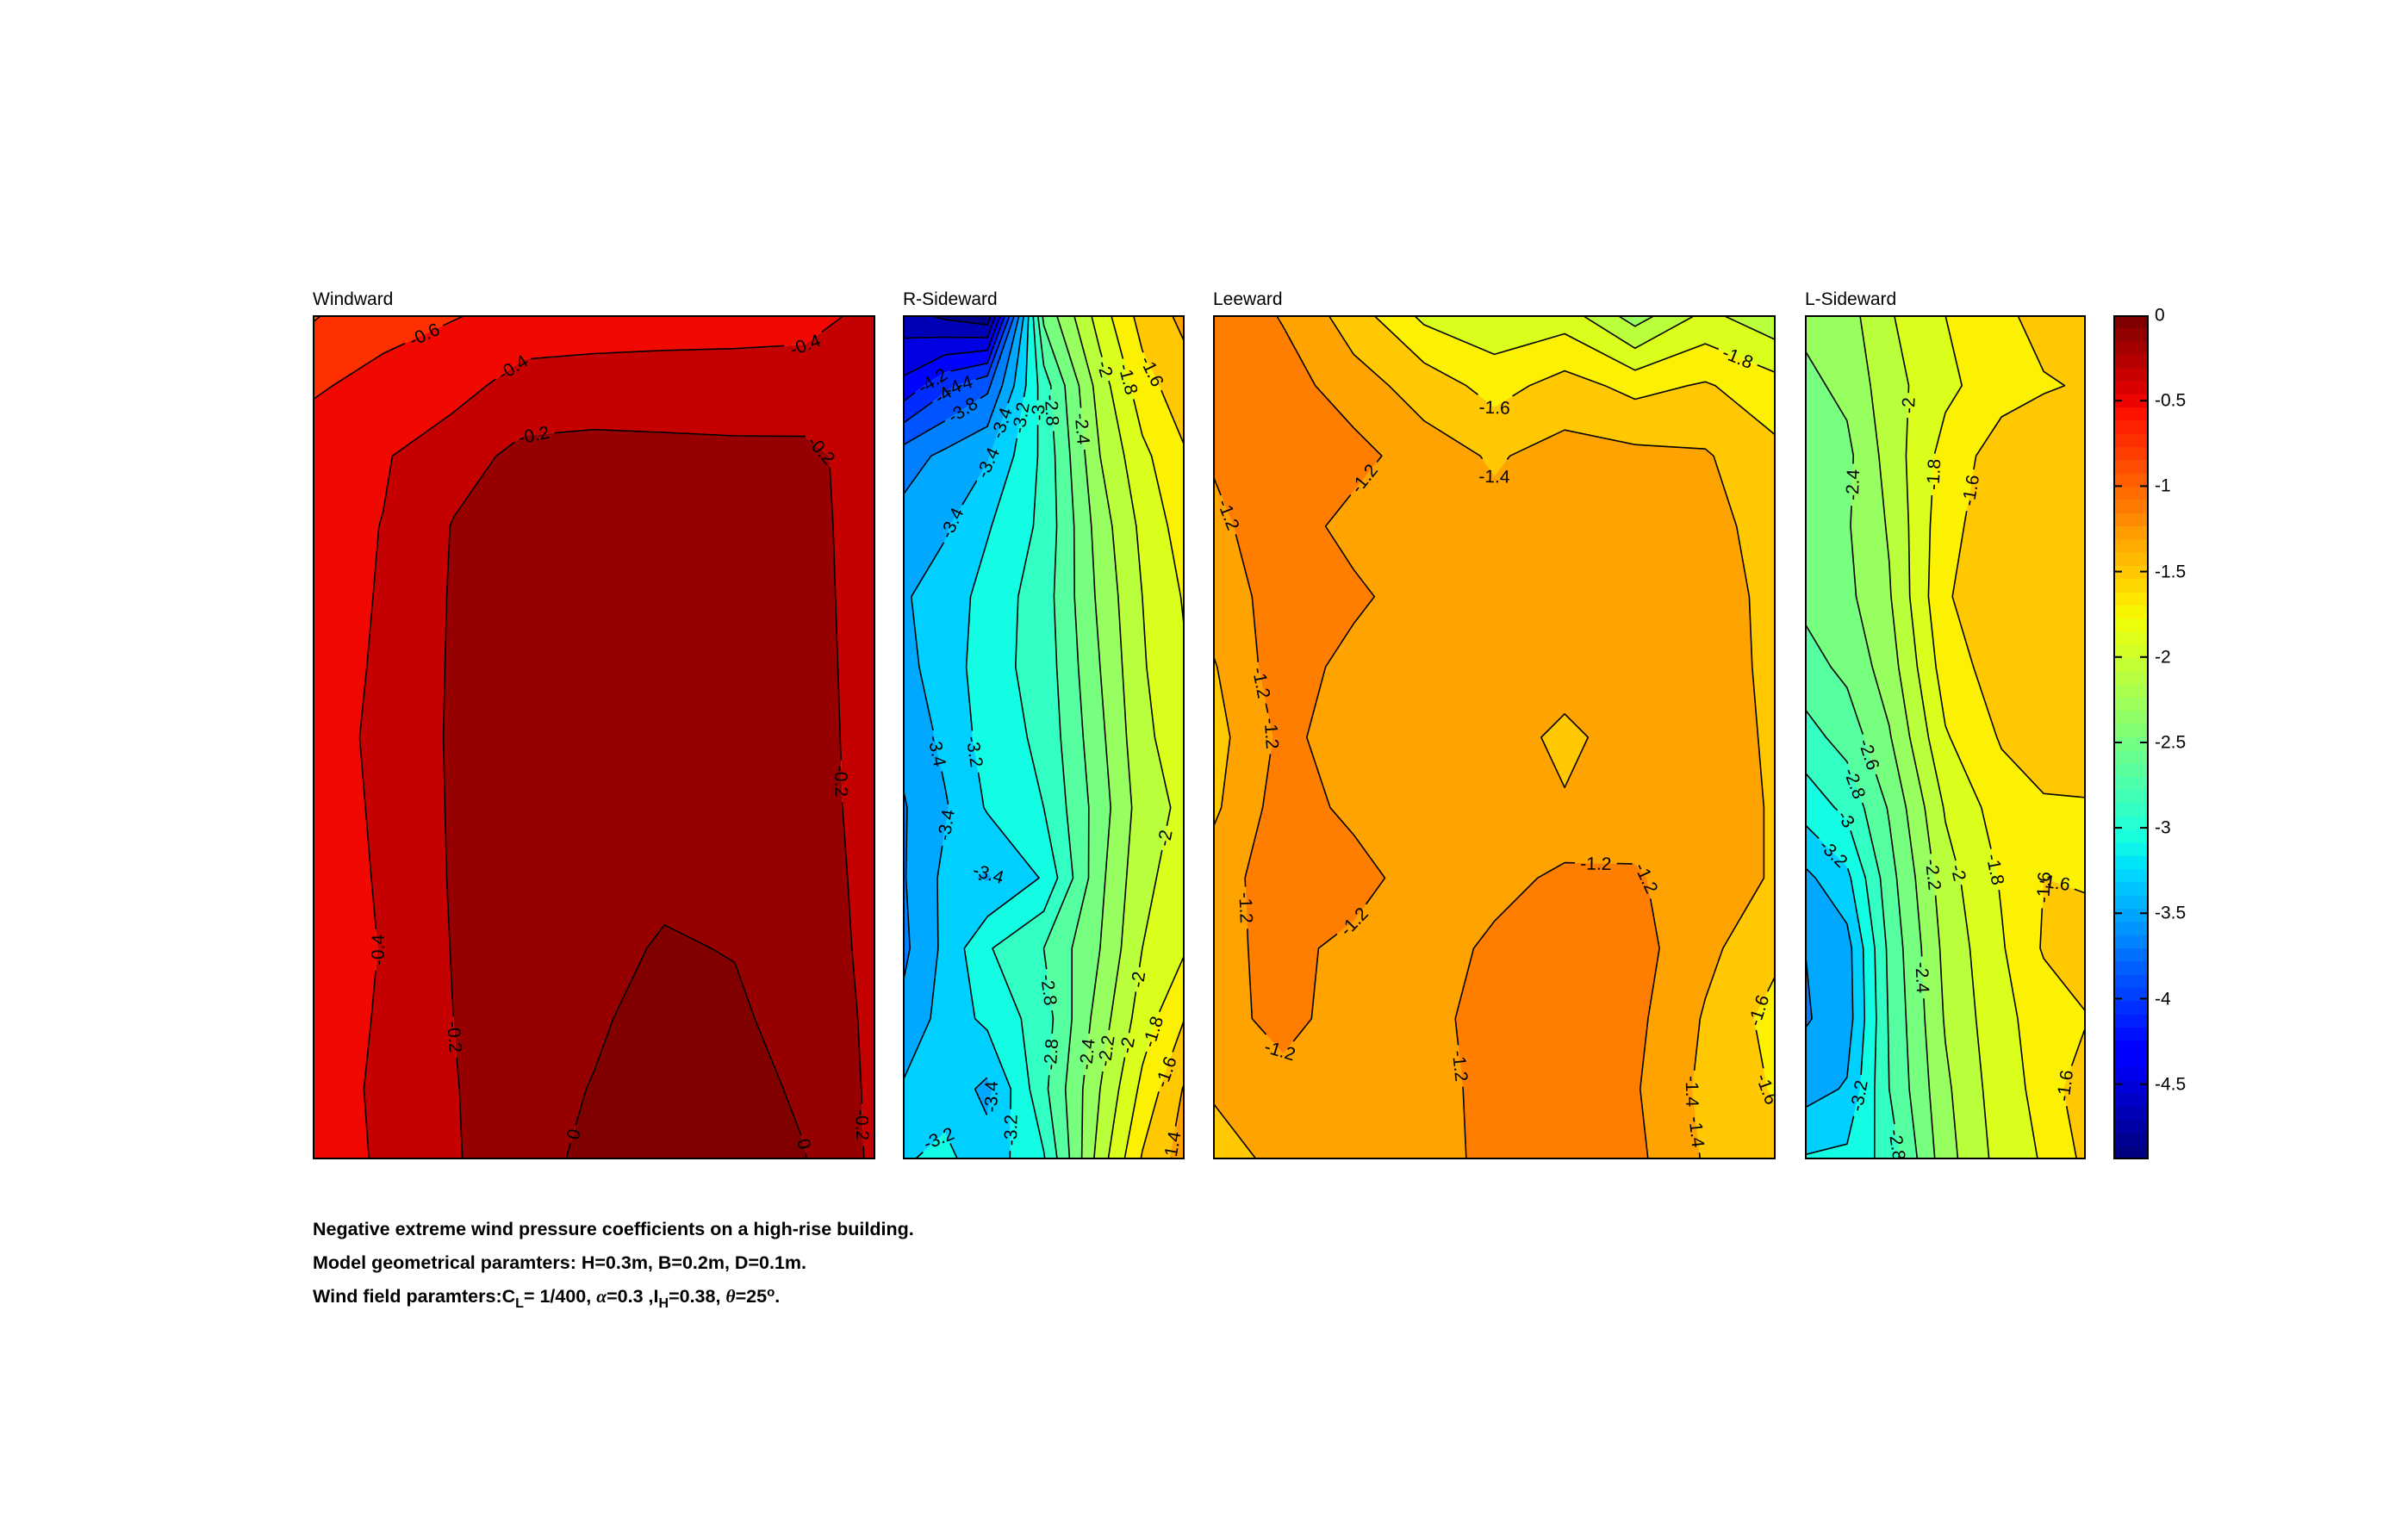 The image size is (2408, 1528). What do you see at coordinates (1038, 413) in the screenshot?
I see `svg-text: -3` at bounding box center [1038, 413].